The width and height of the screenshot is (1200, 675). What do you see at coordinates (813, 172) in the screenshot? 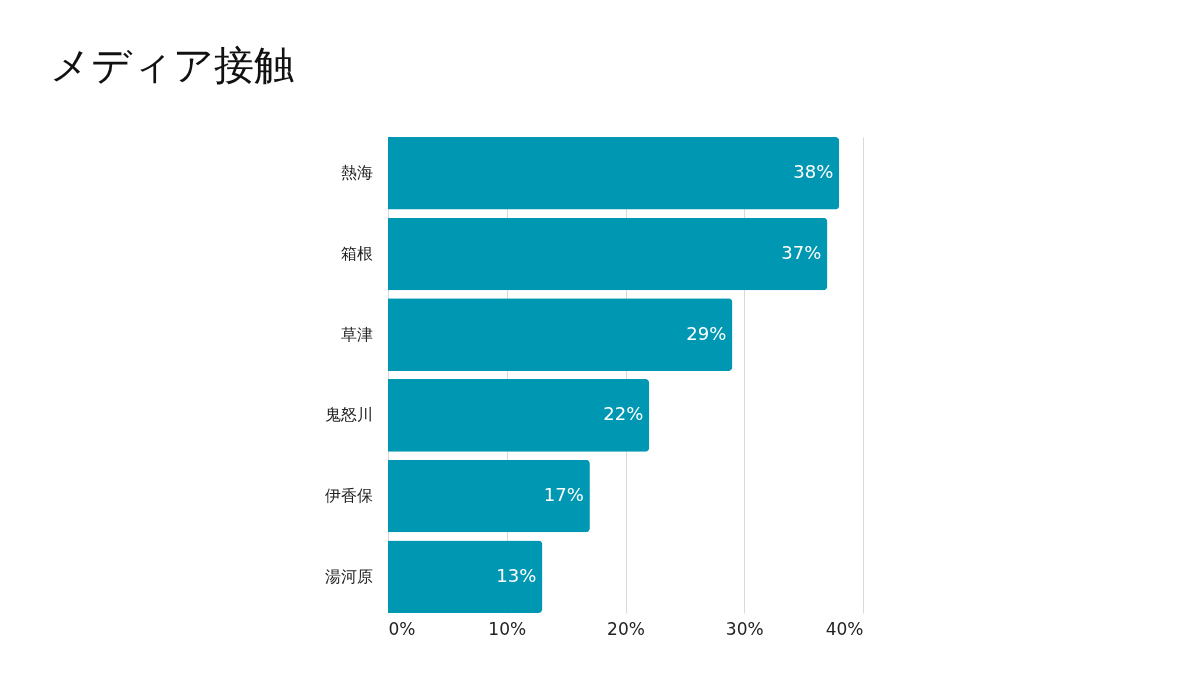
I see `data-label: 38%` at bounding box center [813, 172].